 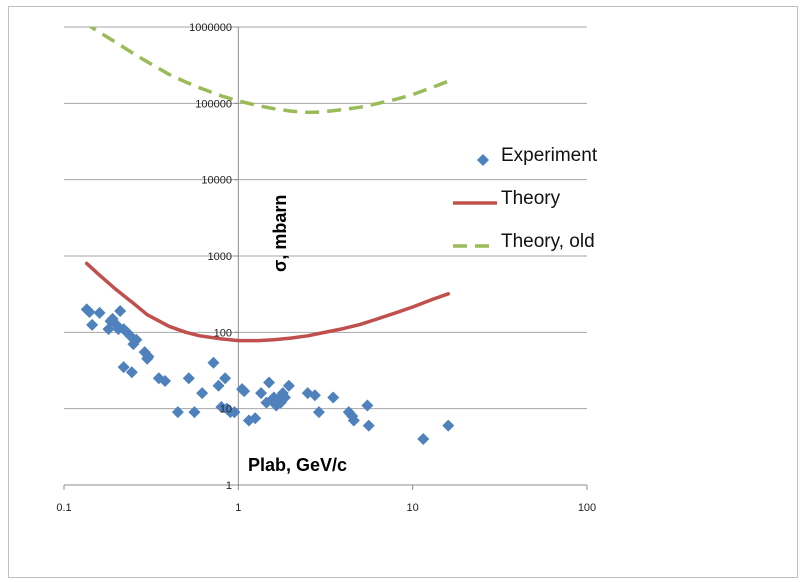 What do you see at coordinates (226, 410) in the screenshot?
I see `y-tick-label: 10` at bounding box center [226, 410].